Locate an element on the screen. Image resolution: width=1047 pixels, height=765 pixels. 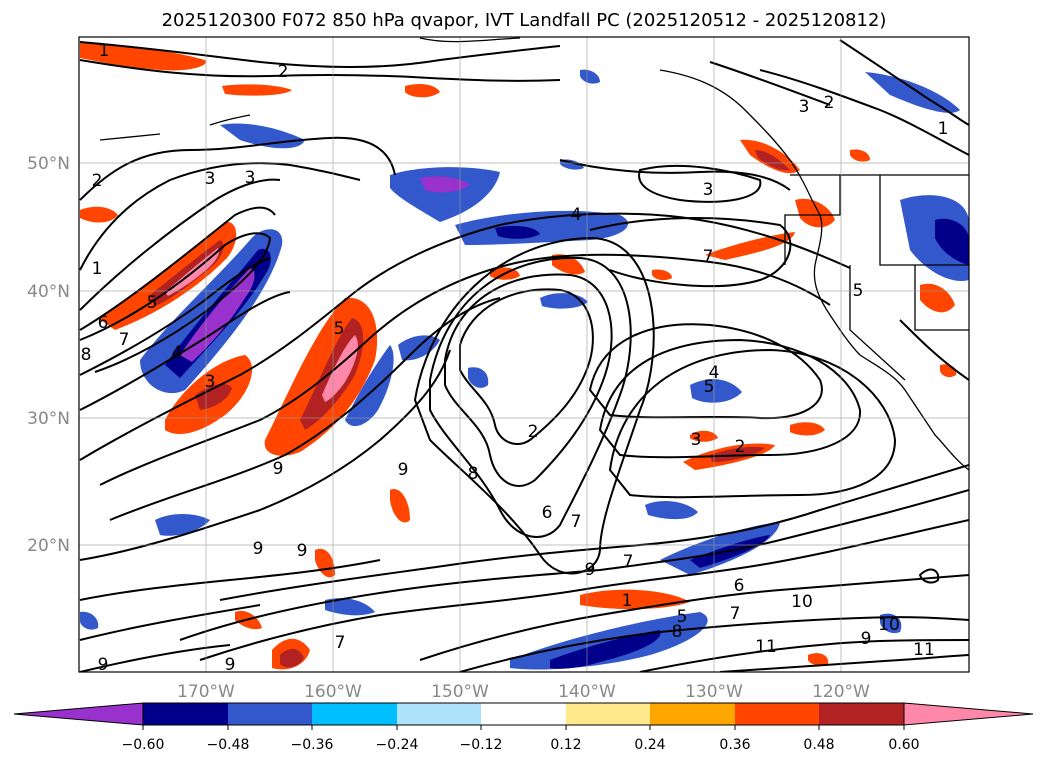
lon-label: 120°W is located at coordinates (841, 692).